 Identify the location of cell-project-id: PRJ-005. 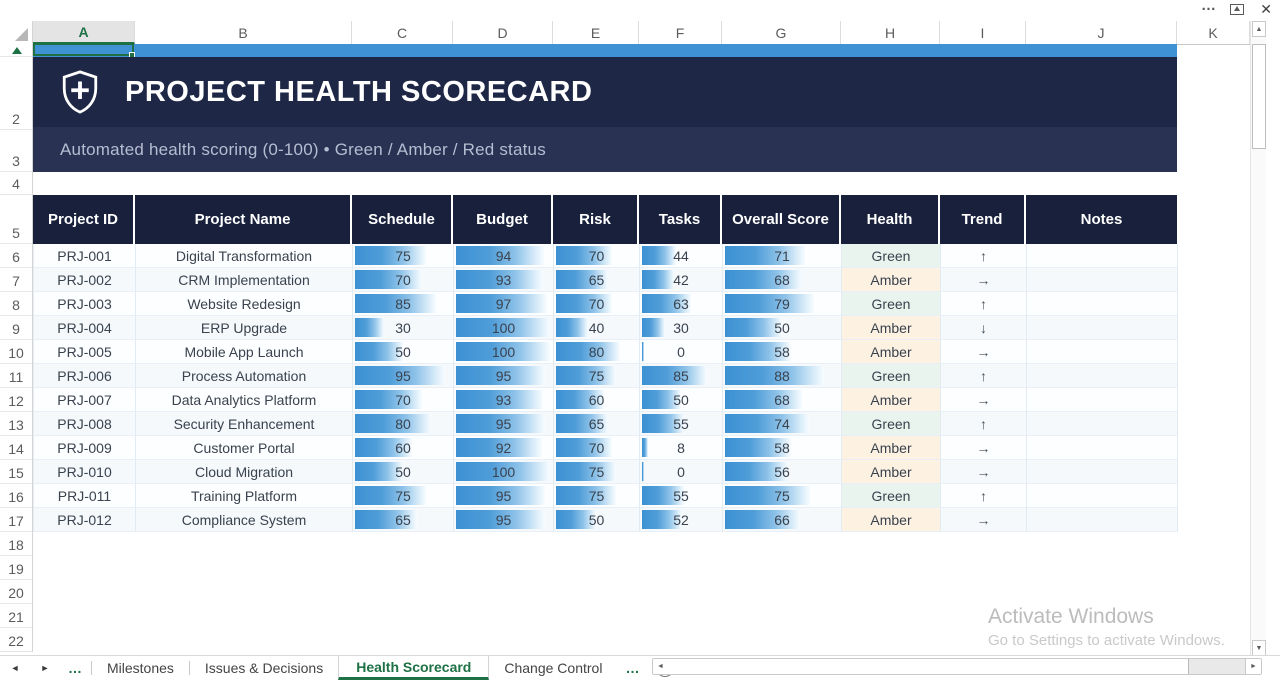
(85, 352).